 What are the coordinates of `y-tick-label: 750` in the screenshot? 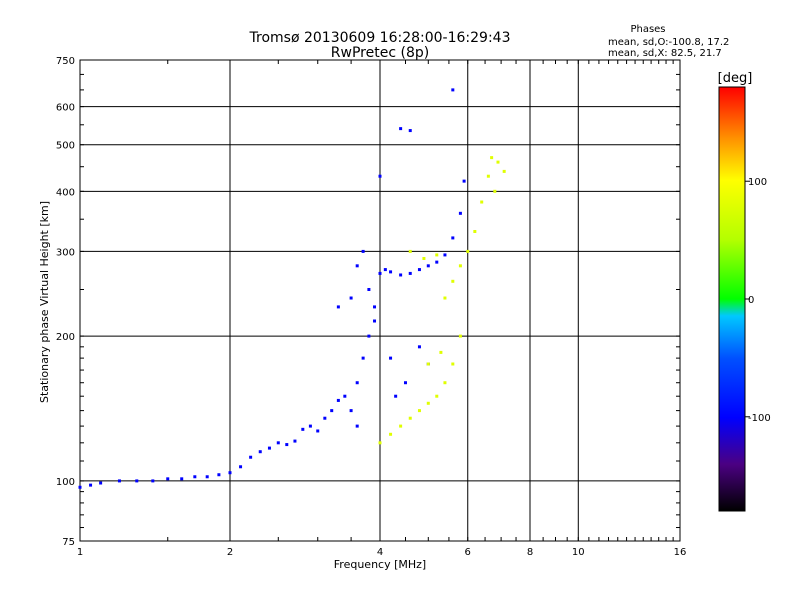 It's located at (65, 61).